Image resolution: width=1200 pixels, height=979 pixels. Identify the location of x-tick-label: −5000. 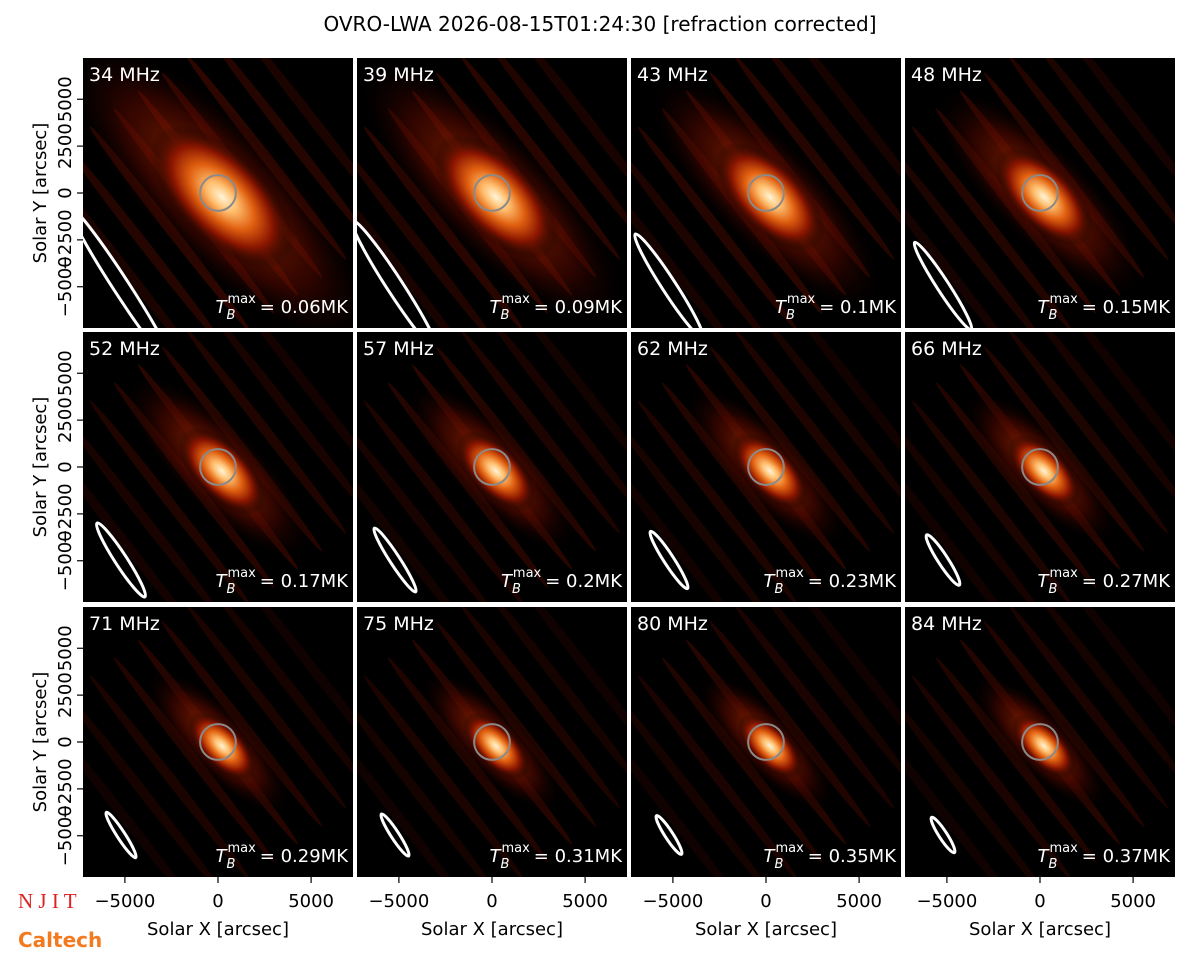
(124, 901).